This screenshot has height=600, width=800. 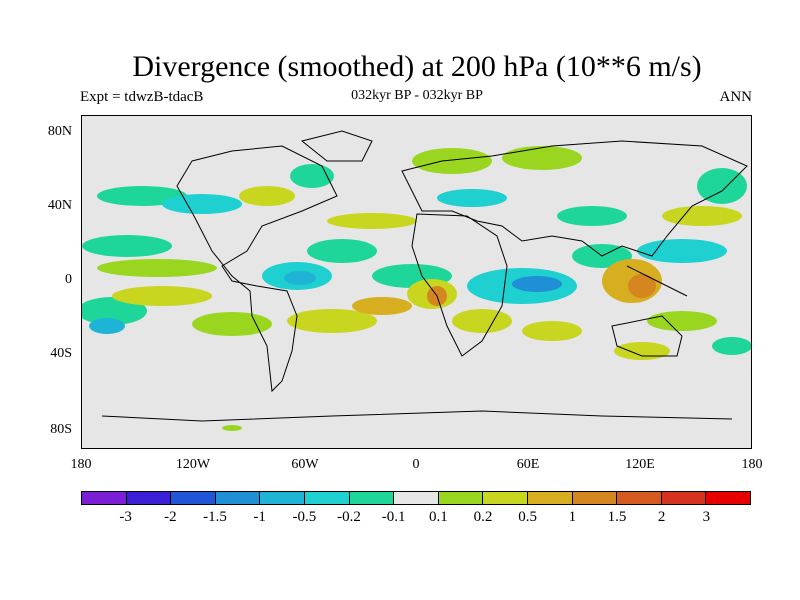 What do you see at coordinates (661, 517) in the screenshot?
I see `colorbar-label: 2` at bounding box center [661, 517].